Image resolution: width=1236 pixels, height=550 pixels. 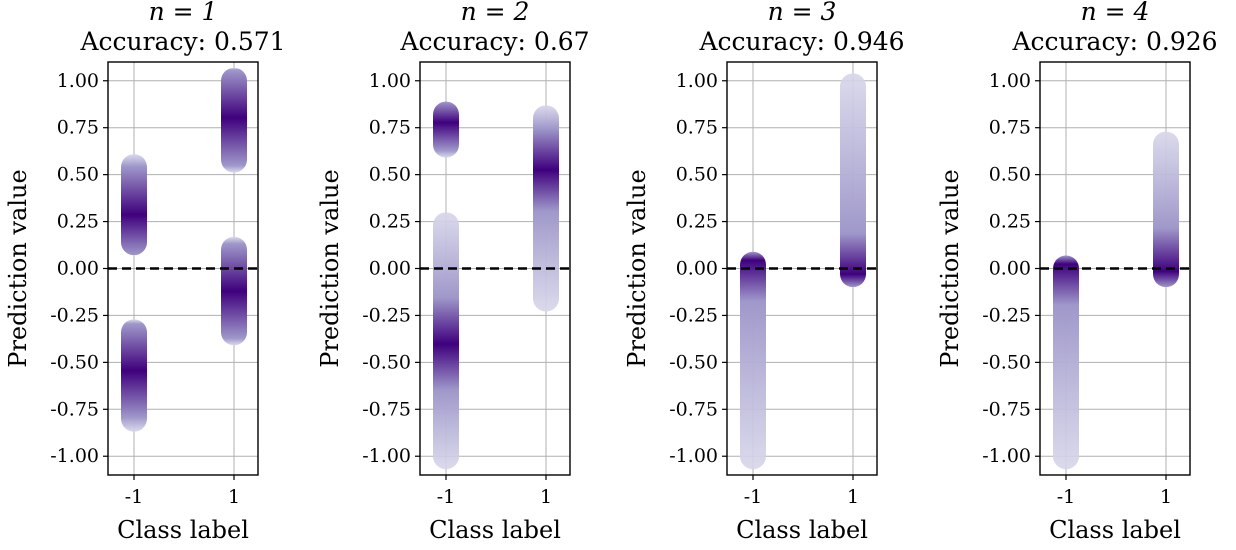 I want to click on panel-title-n: n = 4, so click(x=1115, y=13).